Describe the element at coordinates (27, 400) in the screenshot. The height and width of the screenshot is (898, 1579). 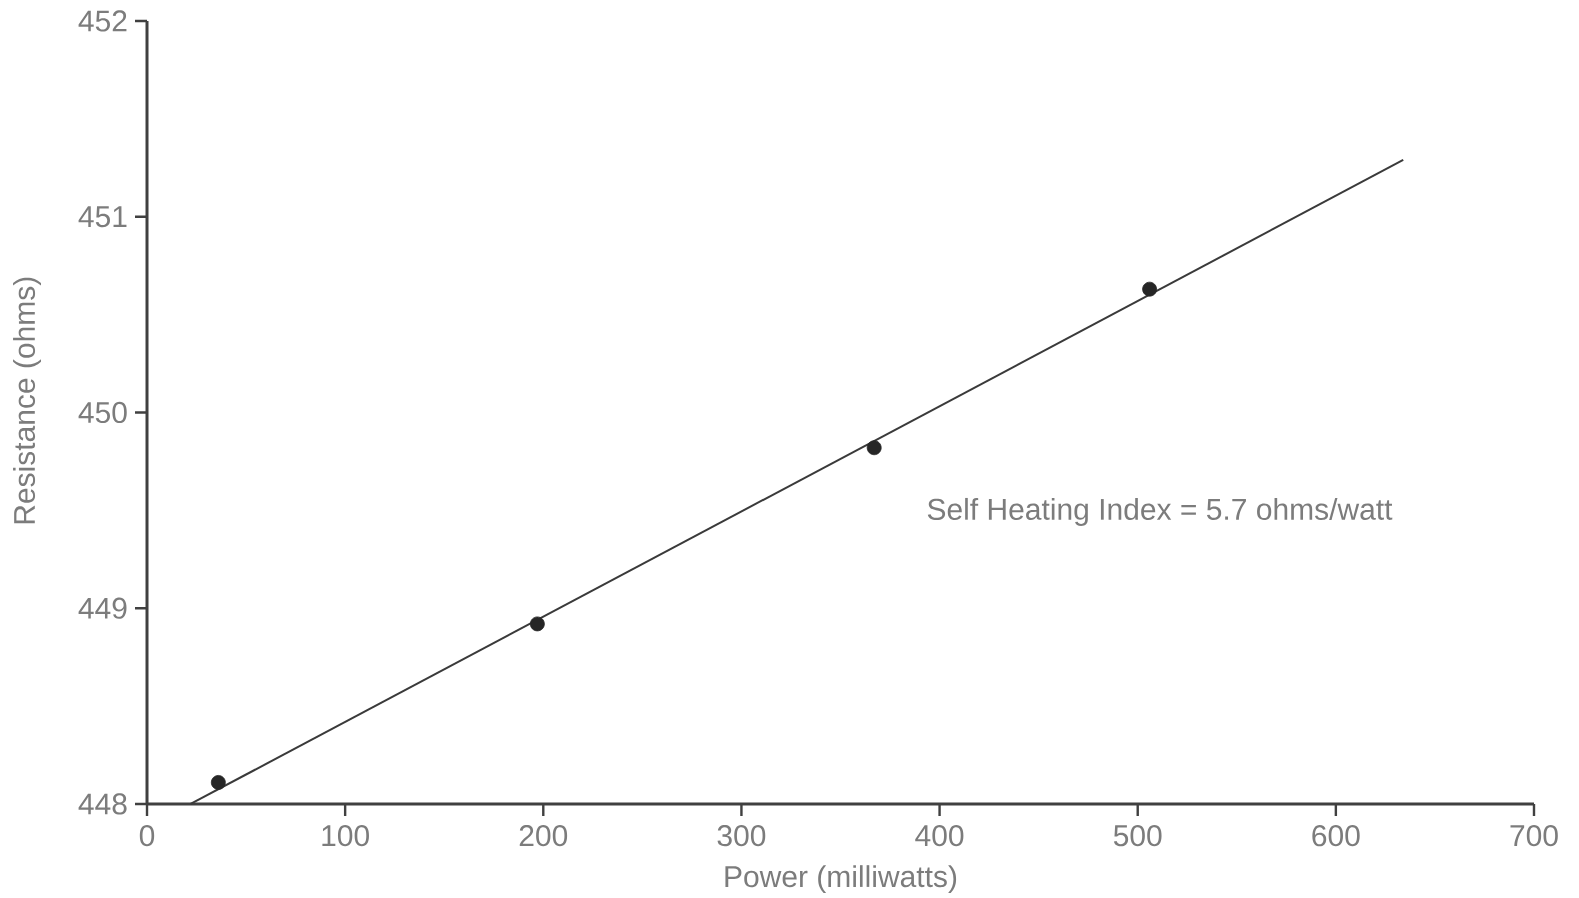
I see `y-axis-title: Resistance (ohms)` at that location.